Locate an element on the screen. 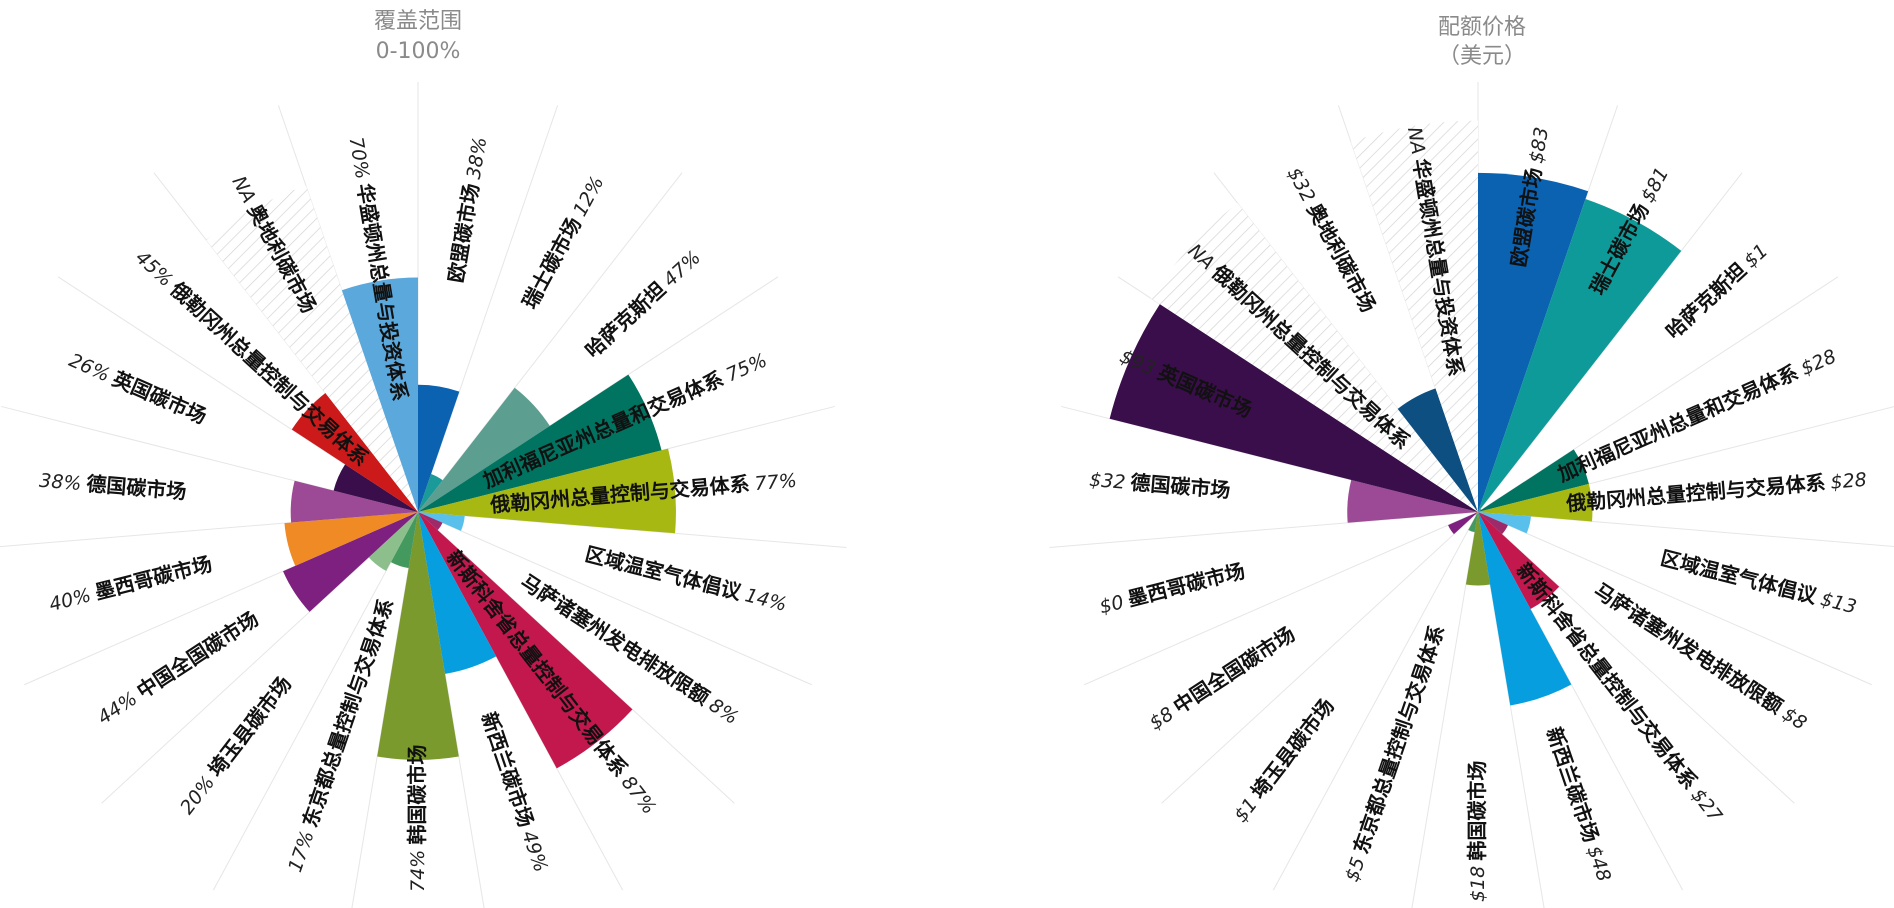  price-label: $1 埼玉县碳市场 is located at coordinates (1283, 760).